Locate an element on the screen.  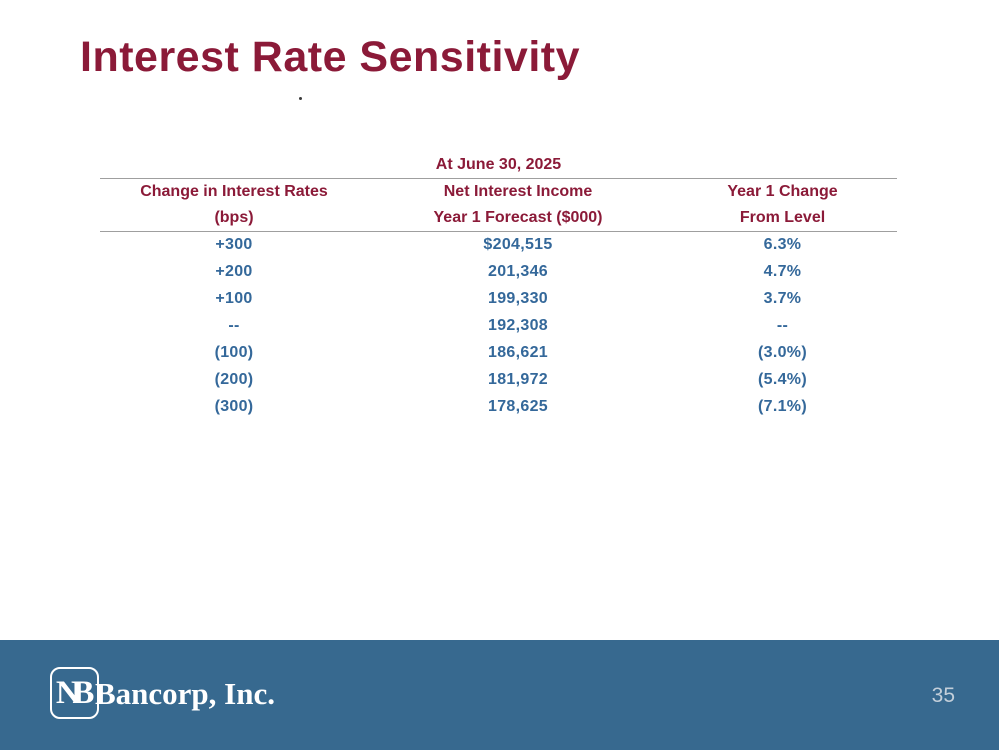
cell-nii-forecast: 199,330 is located at coordinates (518, 298).